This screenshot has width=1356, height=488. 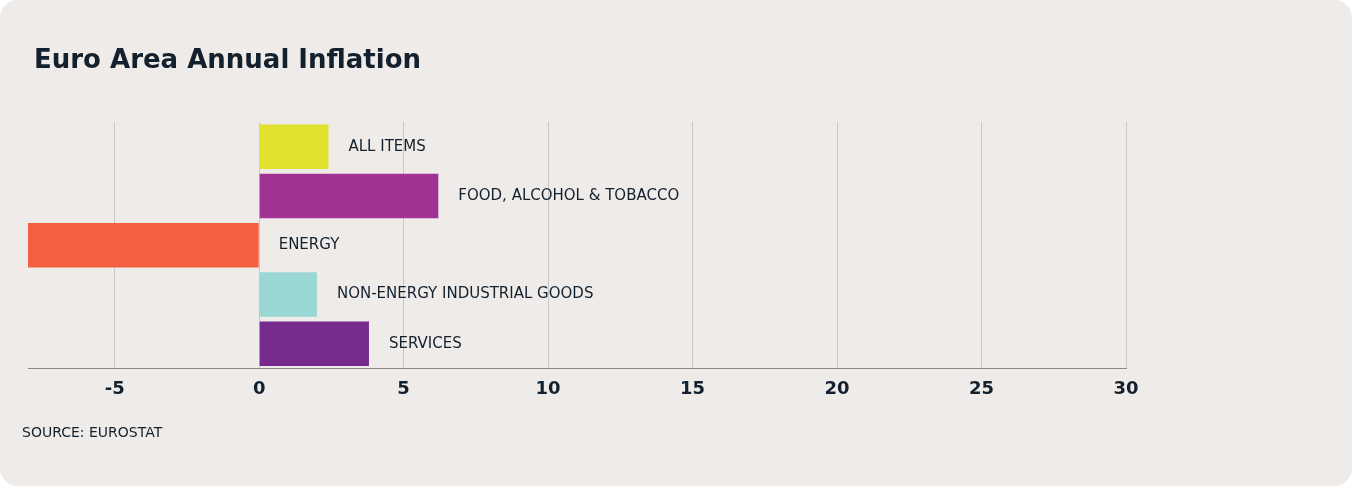 I want to click on chart-title: Euro Area Annual Inflation, so click(x=228, y=59).